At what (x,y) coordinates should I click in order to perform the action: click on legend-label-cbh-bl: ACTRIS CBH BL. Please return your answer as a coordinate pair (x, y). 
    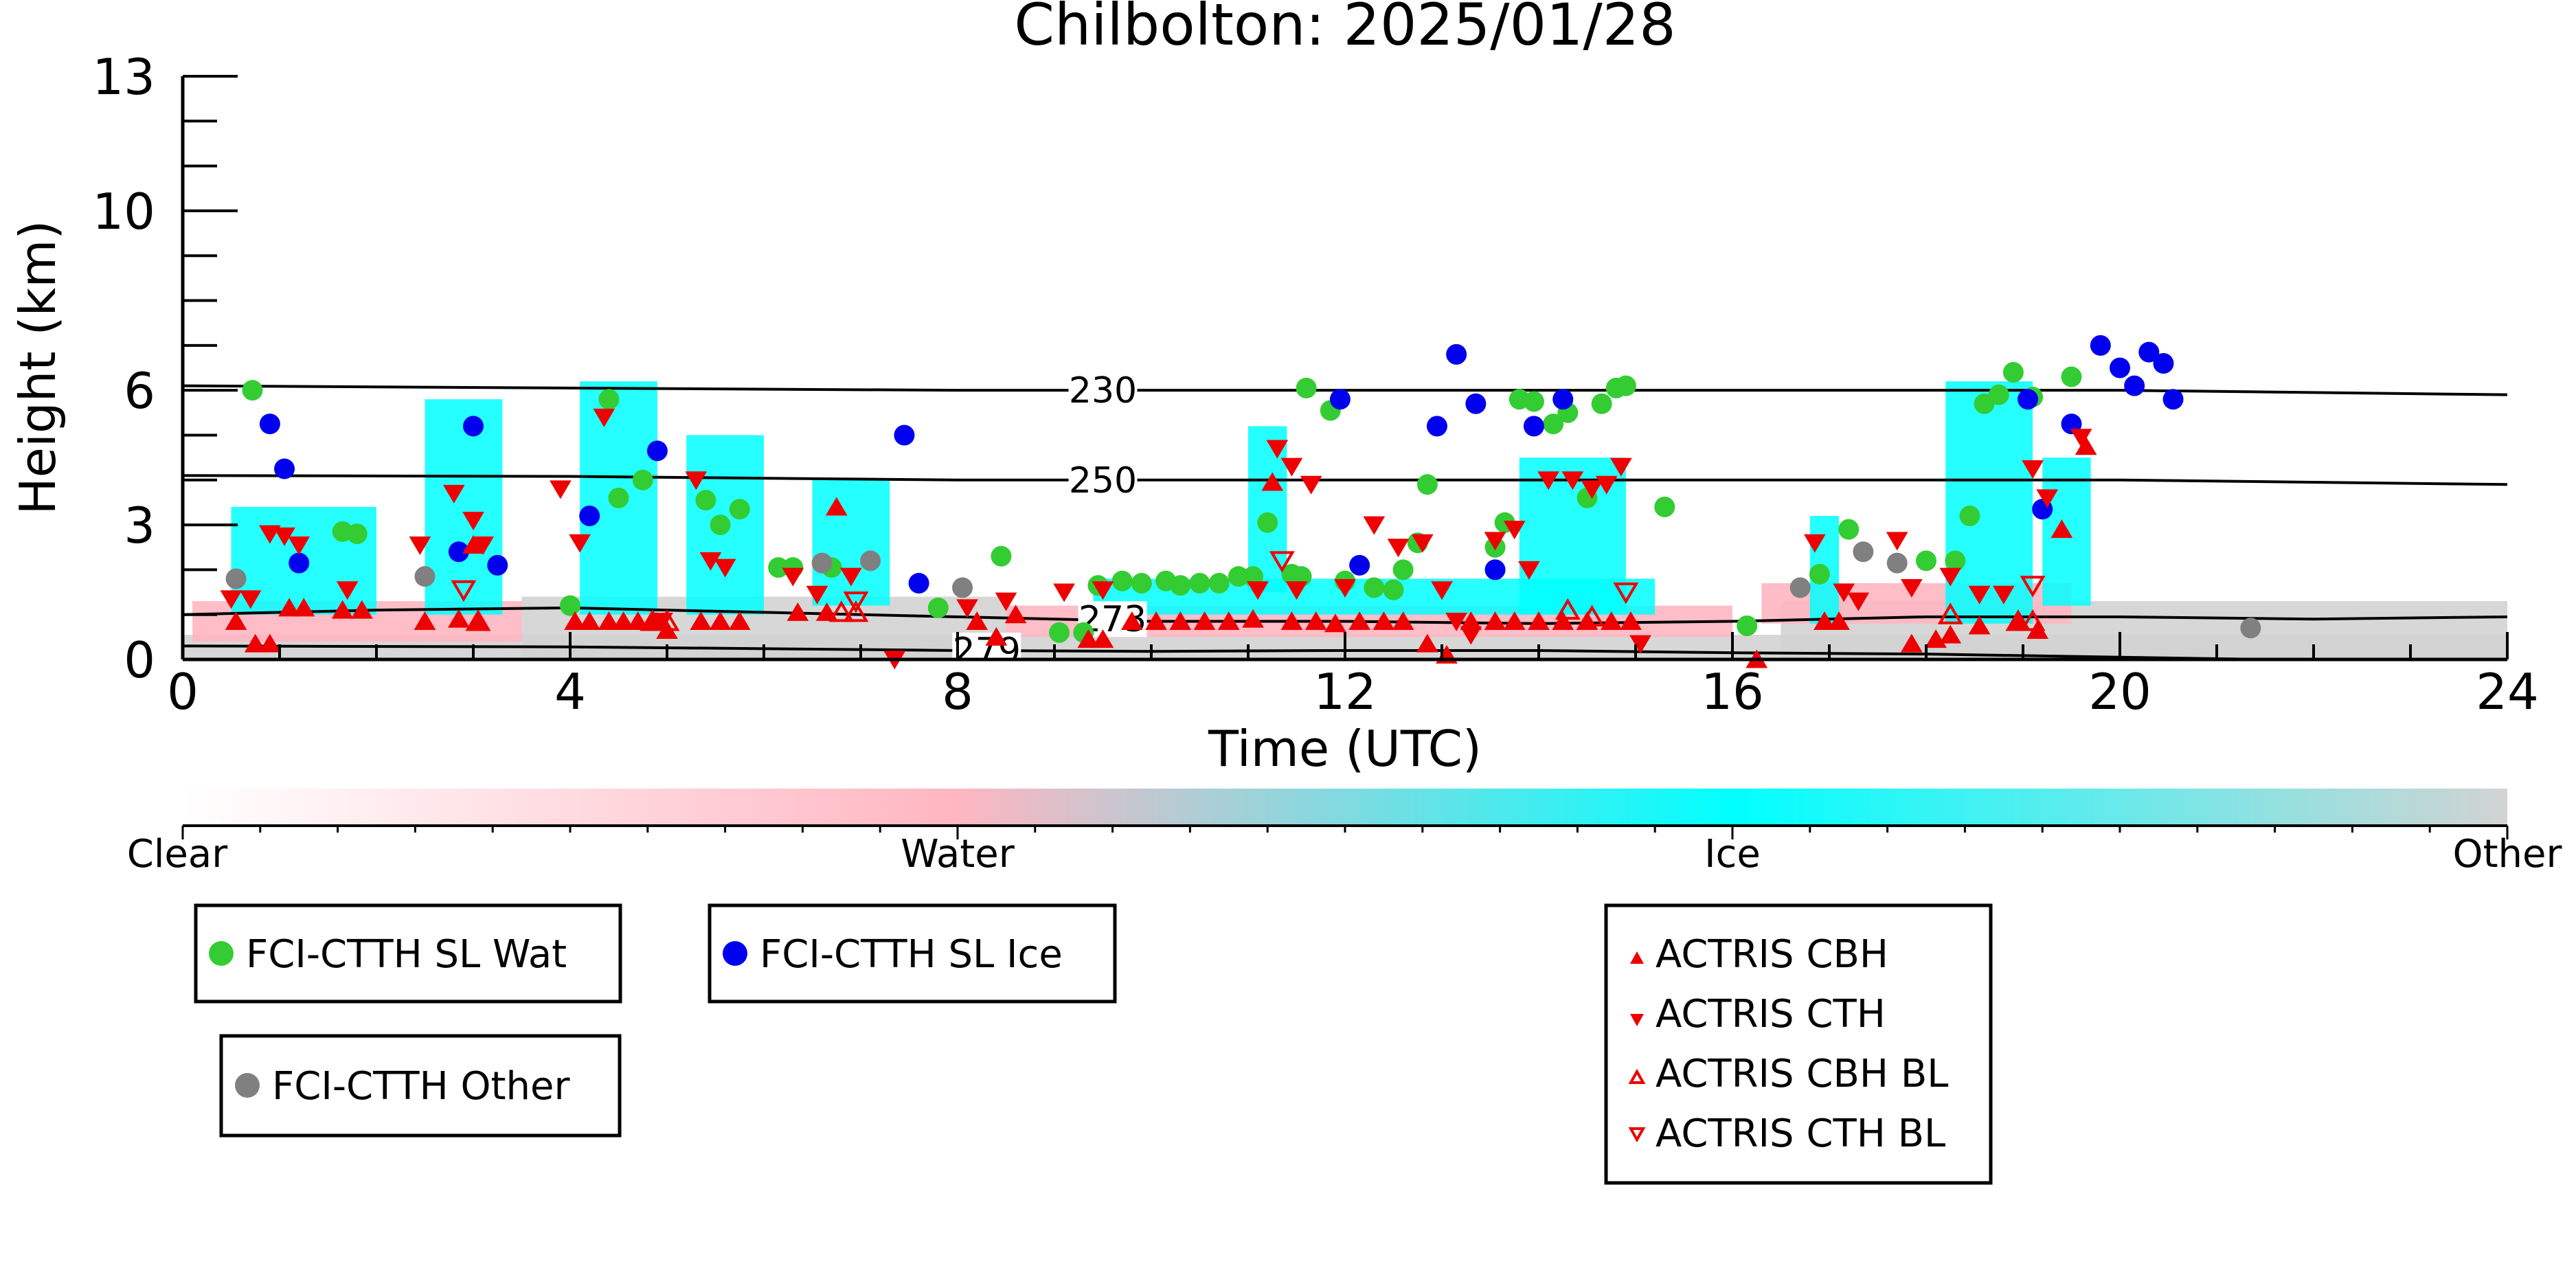
    Looking at the image, I should click on (1802, 1074).